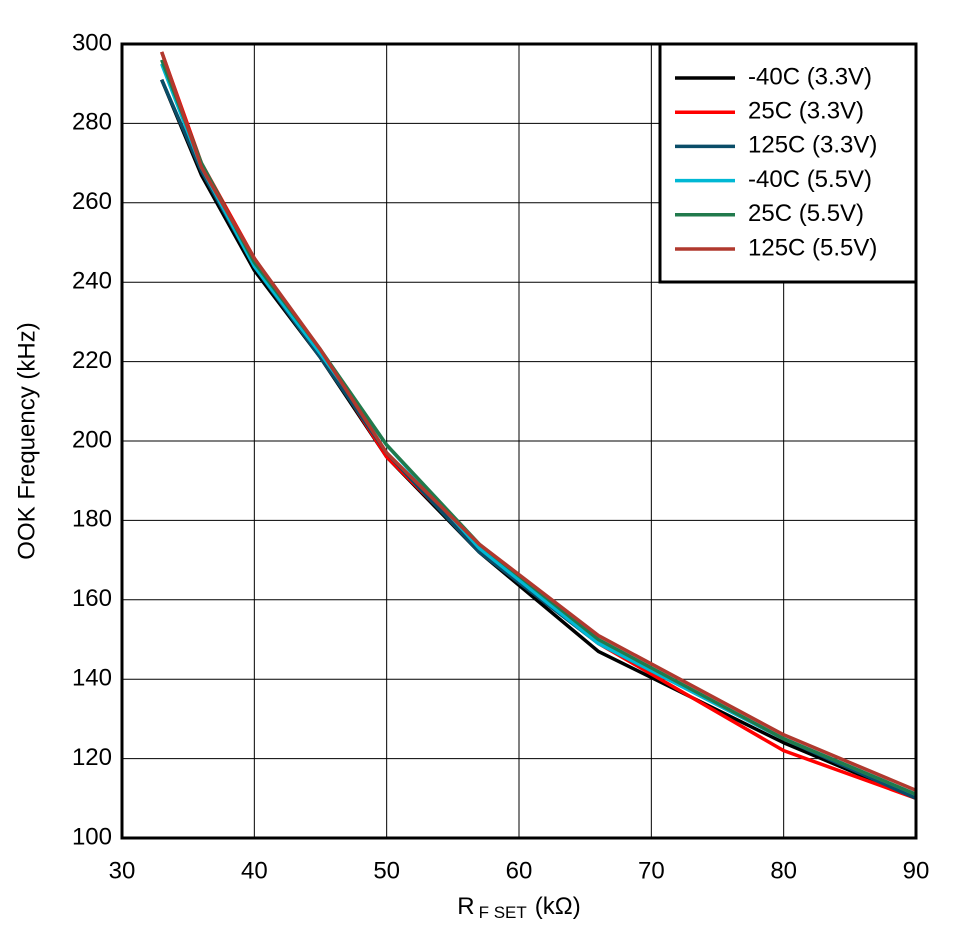 This screenshot has width=956, height=933. Describe the element at coordinates (465, 906) in the screenshot. I see `x-label-main: R` at that location.